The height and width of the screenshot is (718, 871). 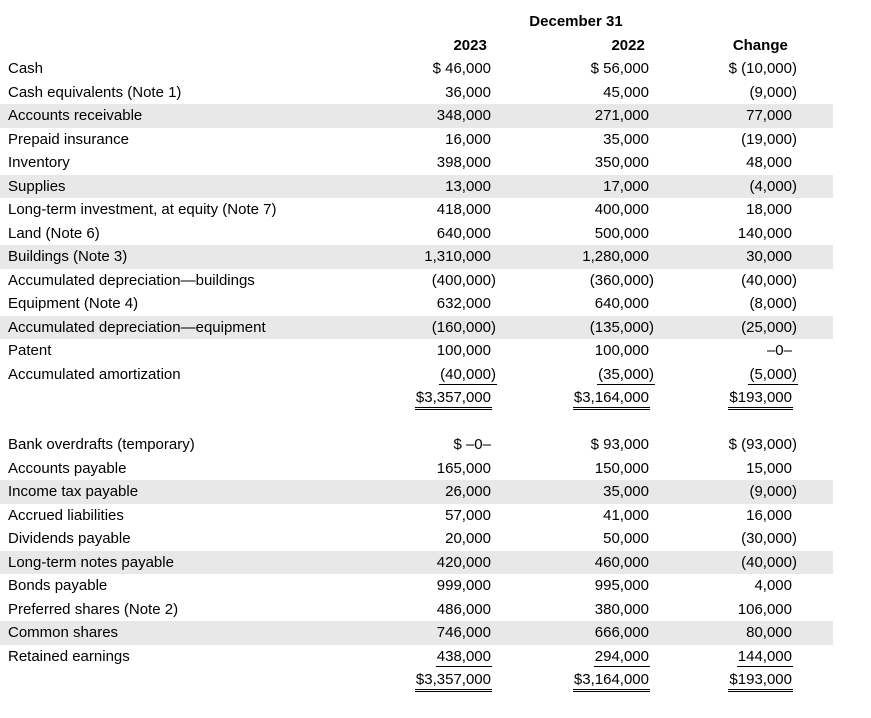 I want to click on cell-value: 666,000, so click(x=621, y=632).